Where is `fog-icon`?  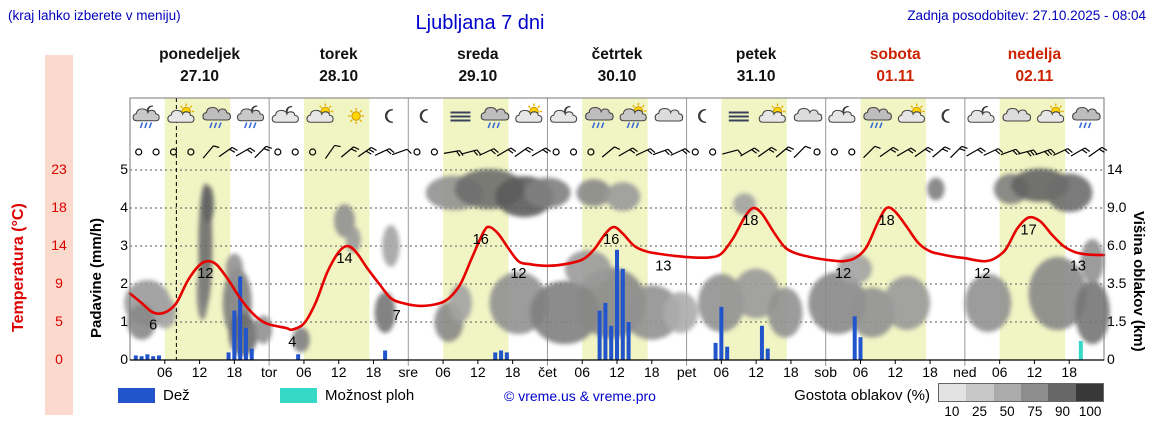 fog-icon is located at coordinates (738, 116).